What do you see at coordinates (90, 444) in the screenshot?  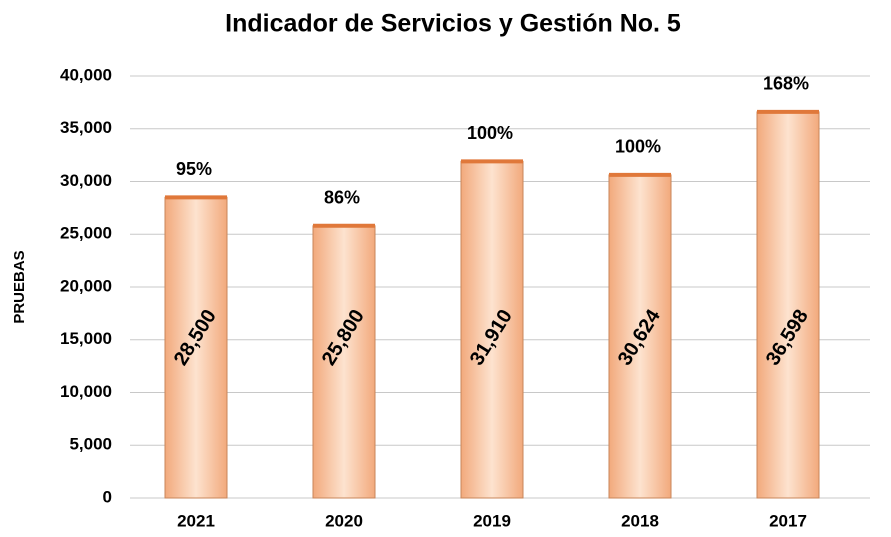 I see `y-tick-label: 5,000` at bounding box center [90, 444].